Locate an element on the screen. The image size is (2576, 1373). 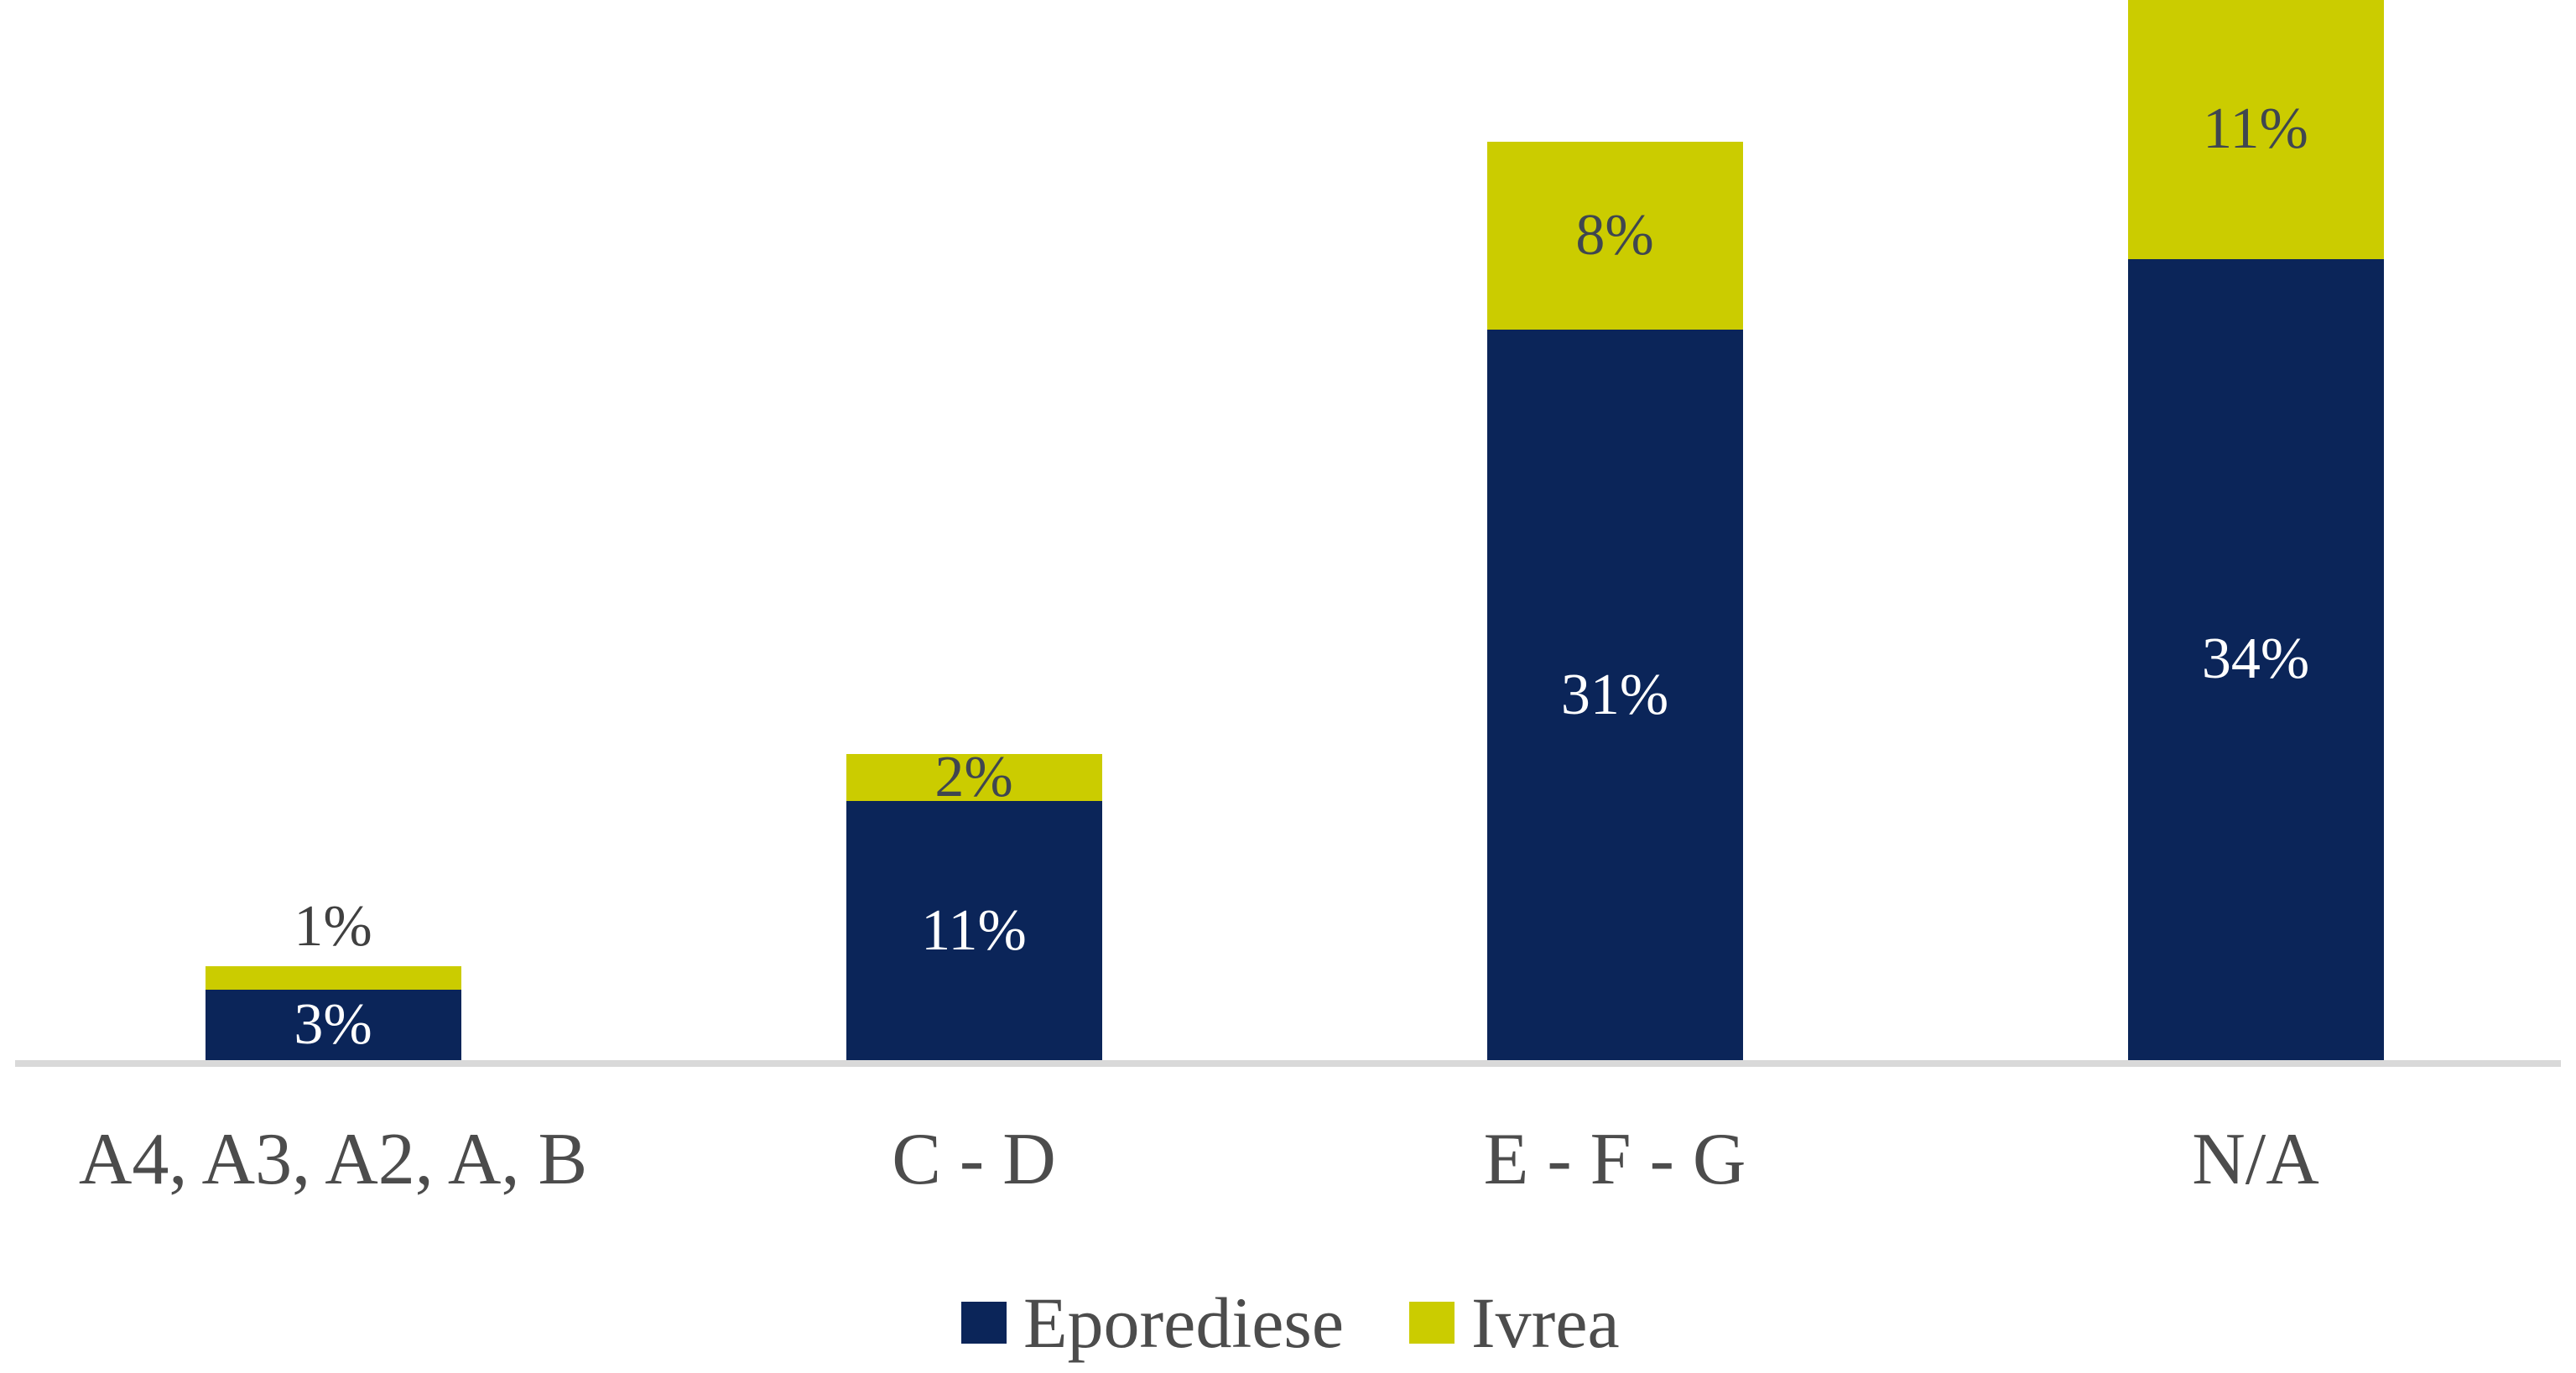
value-label-eporediese-2: 31% is located at coordinates (1614, 694).